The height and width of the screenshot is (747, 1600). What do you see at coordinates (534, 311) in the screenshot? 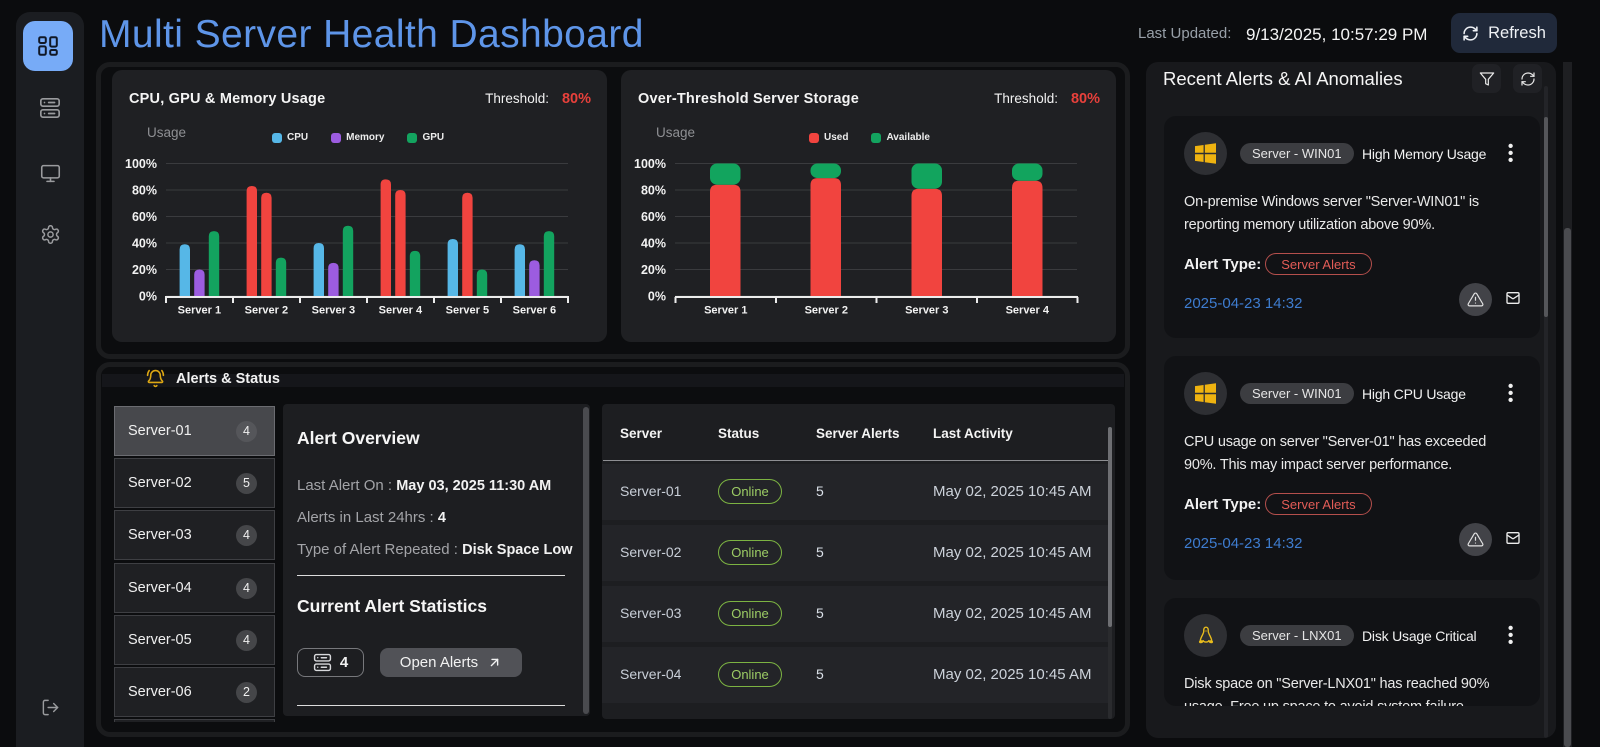
I see `svg-text: Server 6` at bounding box center [534, 311].